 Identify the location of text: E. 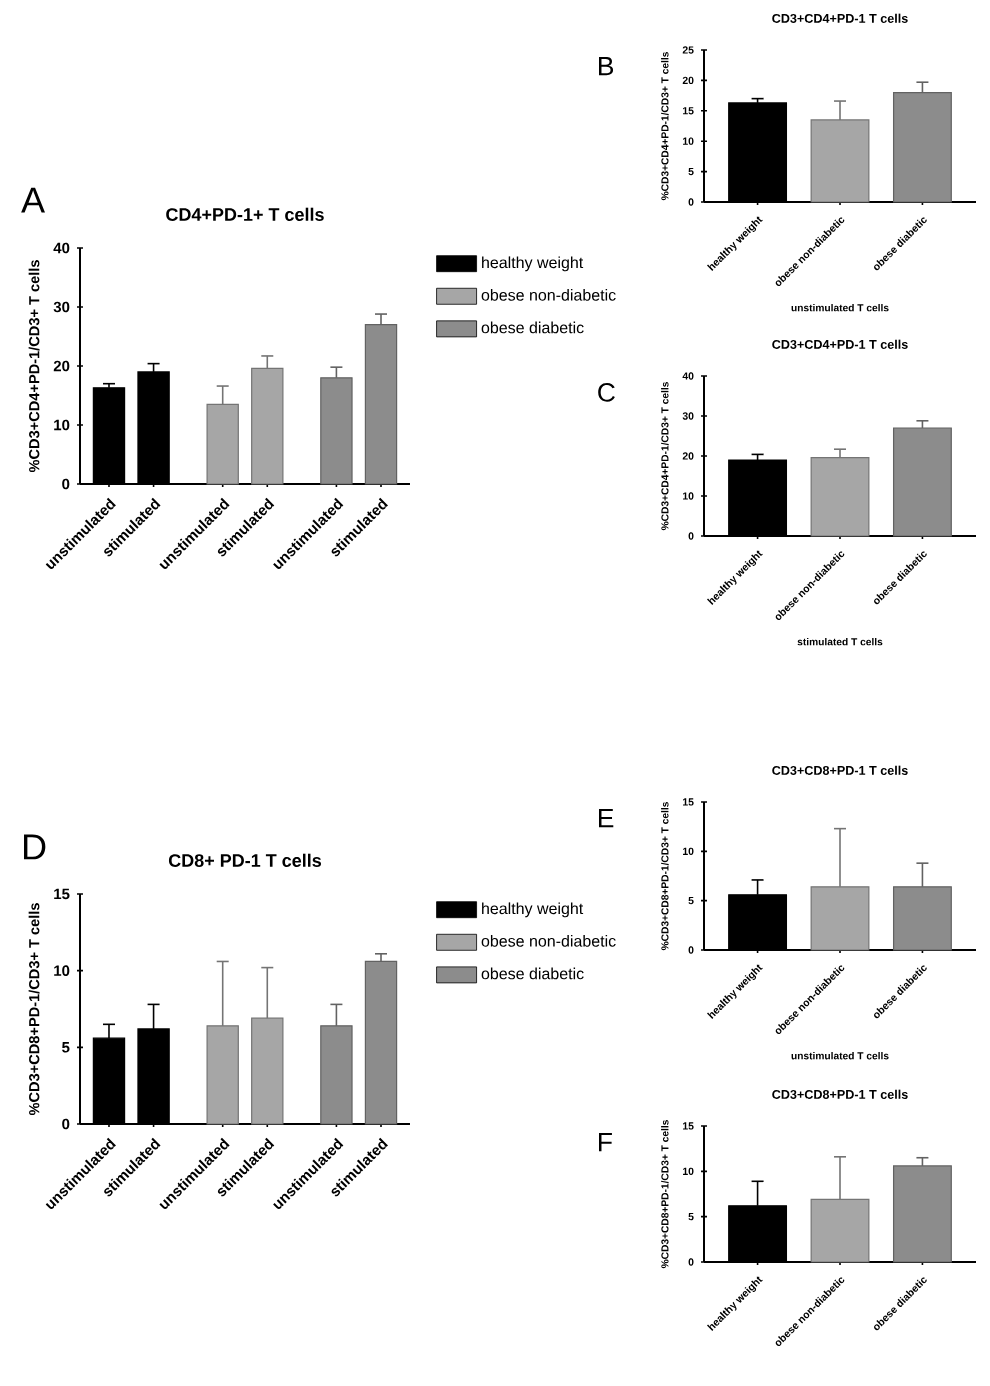
(606, 818).